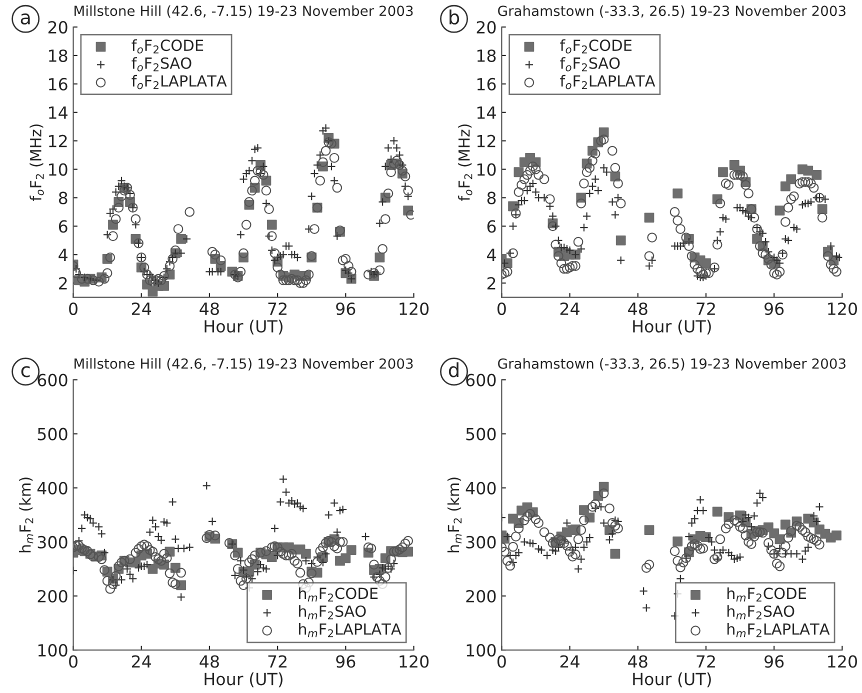 The height and width of the screenshot is (693, 862). I want to click on text: d, so click(453, 370).